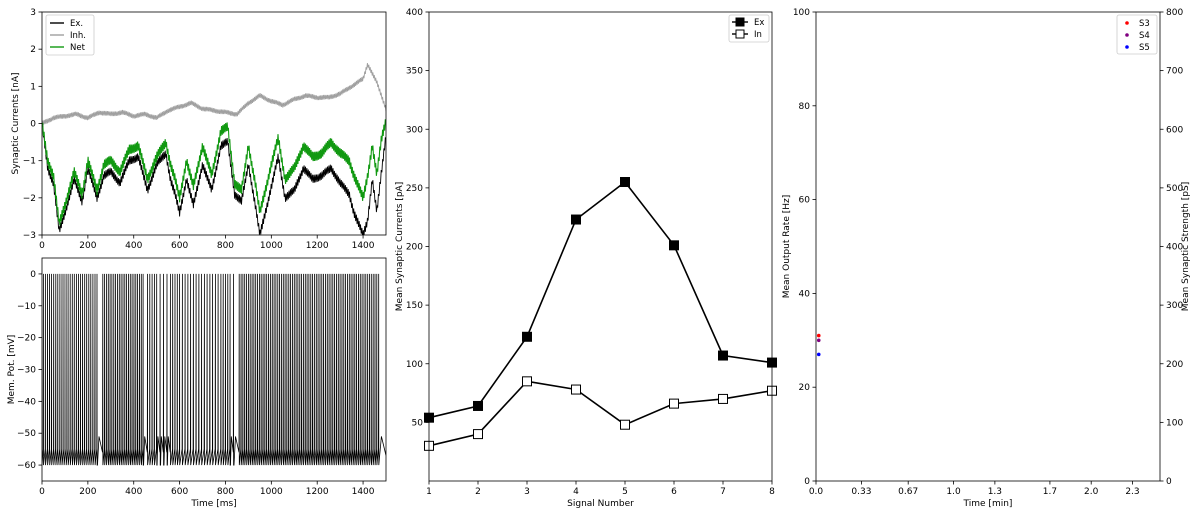 This screenshot has height=514, width=1200. I want to click on rate-y2tick-label: 800, so click(1174, 13).